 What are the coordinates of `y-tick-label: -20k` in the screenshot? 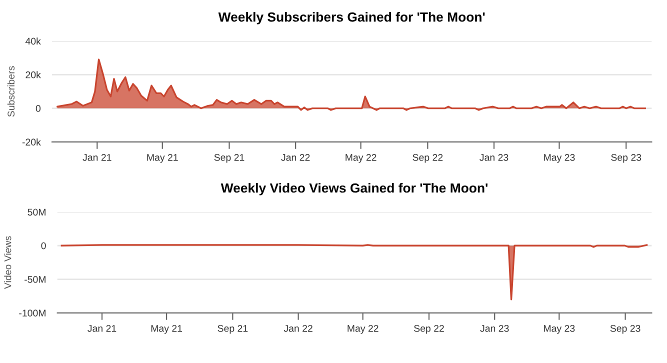 It's located at (31, 142).